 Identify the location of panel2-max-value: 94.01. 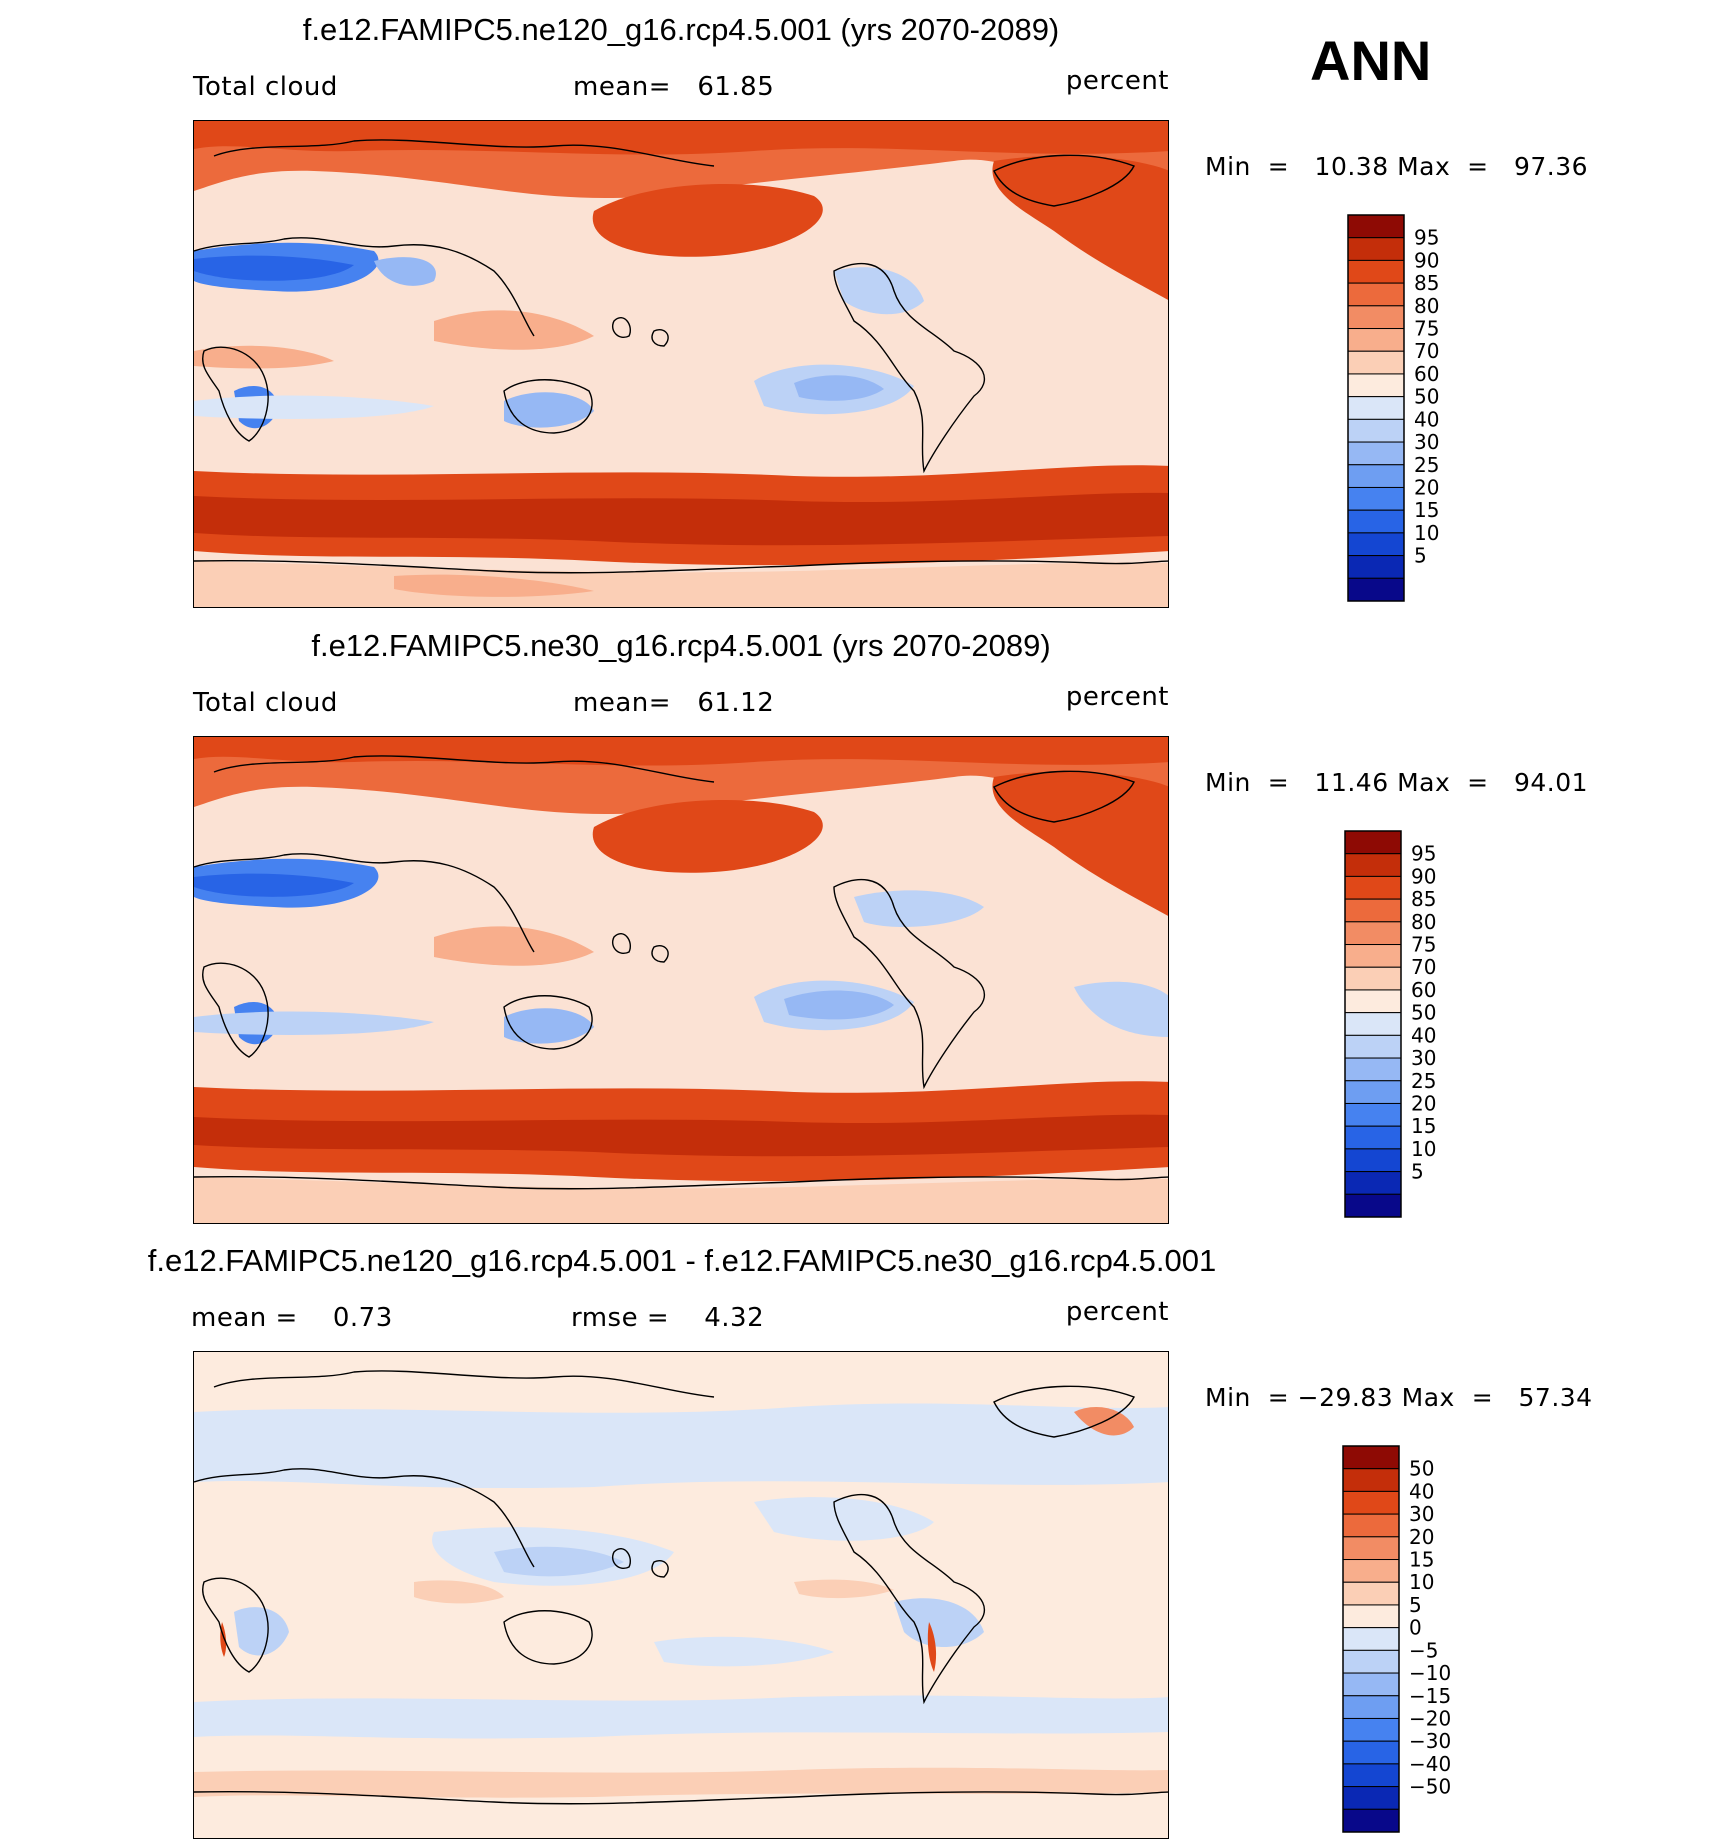
(1551, 782).